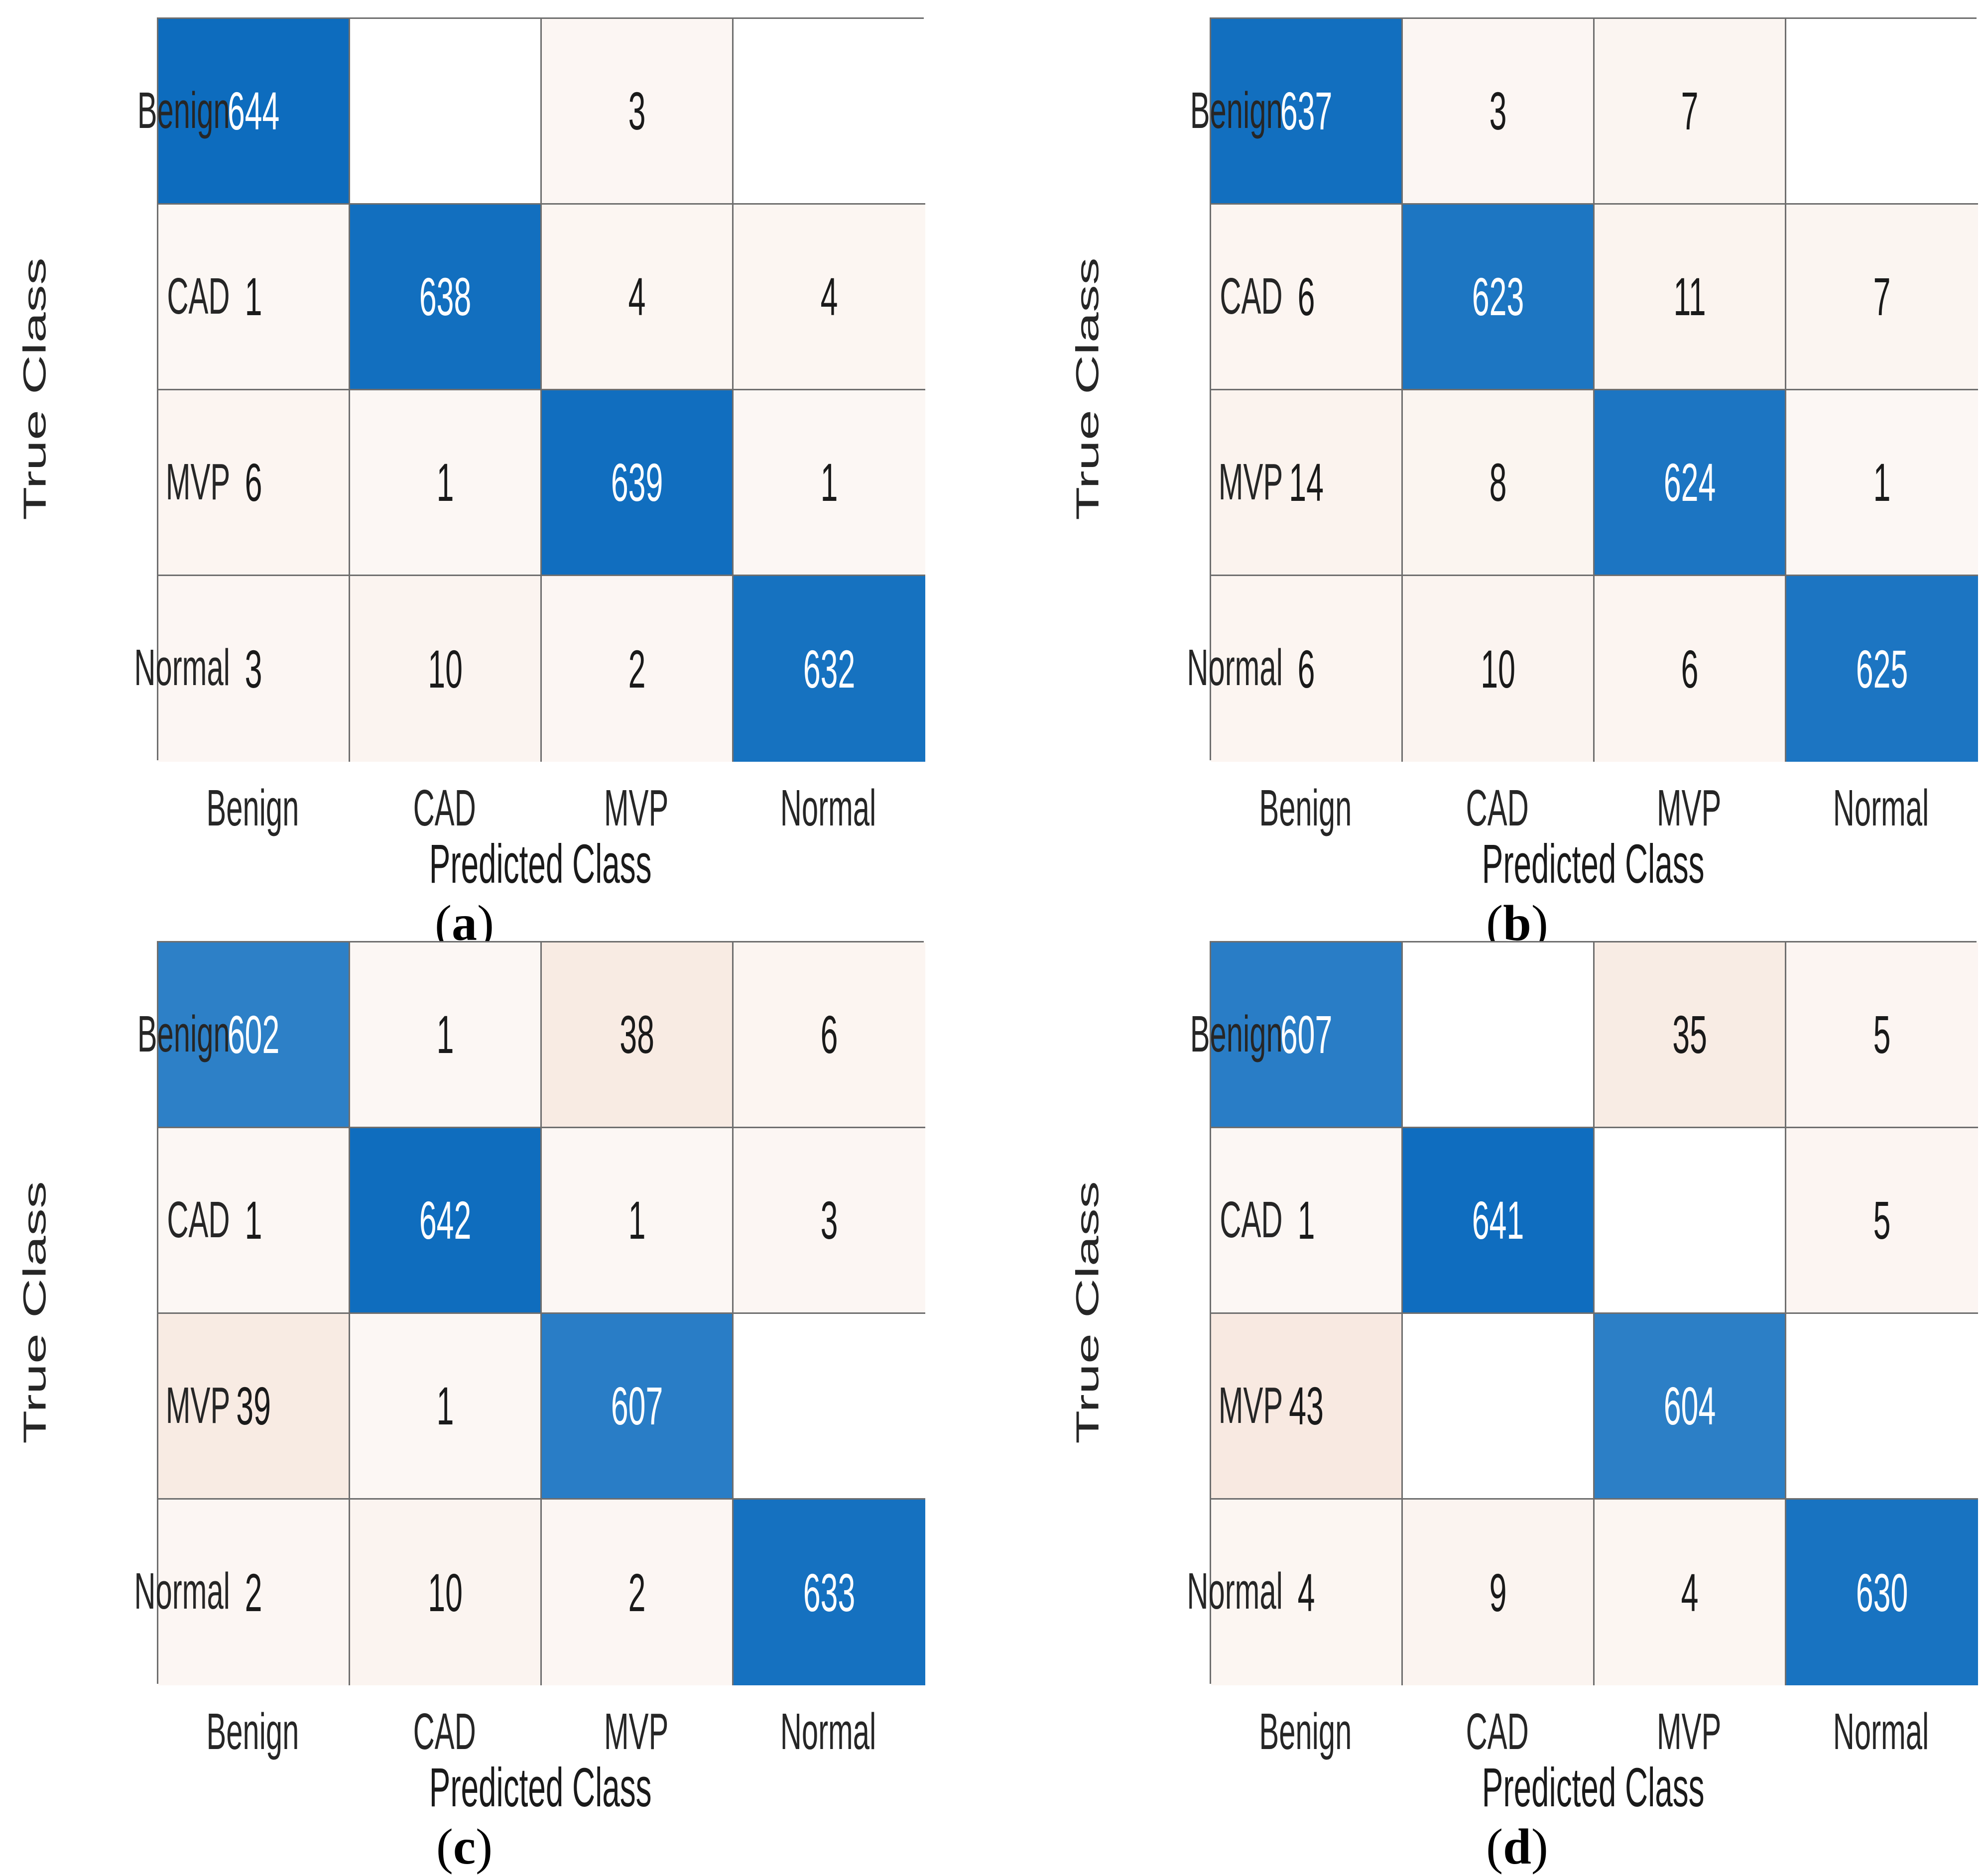  What do you see at coordinates (1882, 297) in the screenshot?
I see `matrix-cell: 7` at bounding box center [1882, 297].